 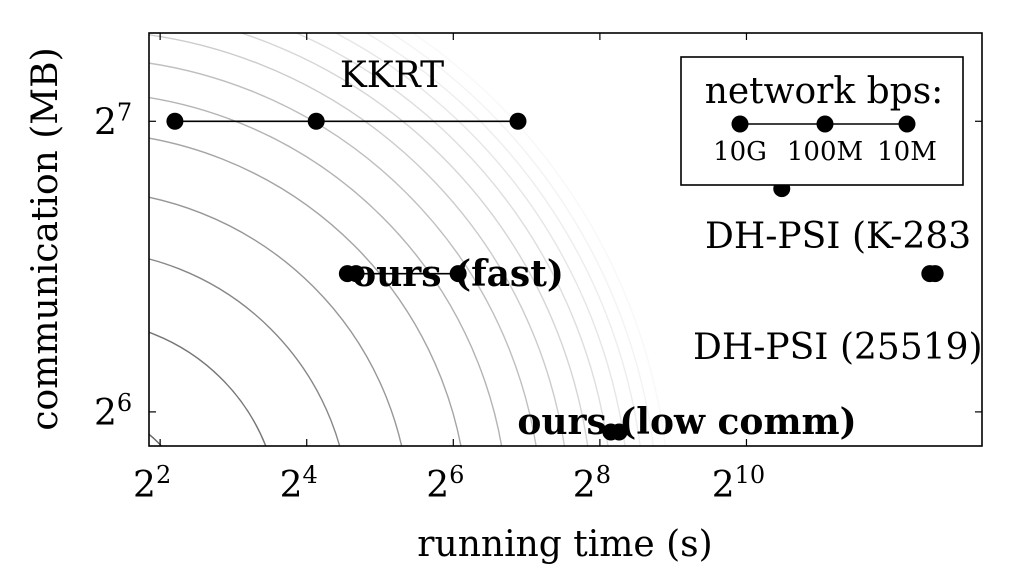 I want to click on label-ours-low-comm: ours (low comm), so click(x=686, y=422).